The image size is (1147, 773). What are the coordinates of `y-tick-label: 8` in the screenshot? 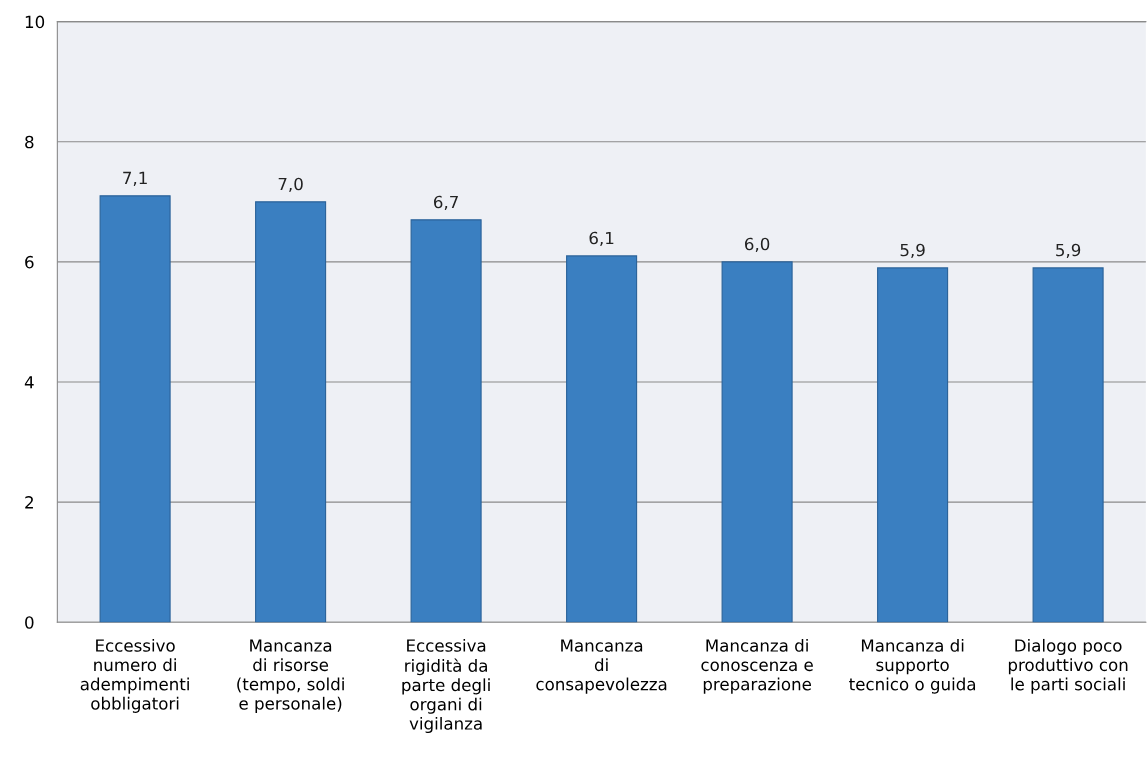 It's located at (29, 142).